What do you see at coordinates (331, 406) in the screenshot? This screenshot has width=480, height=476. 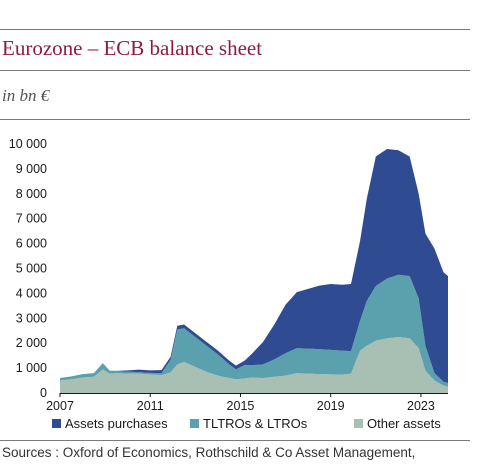 I see `x-tick-label: 2019` at bounding box center [331, 406].